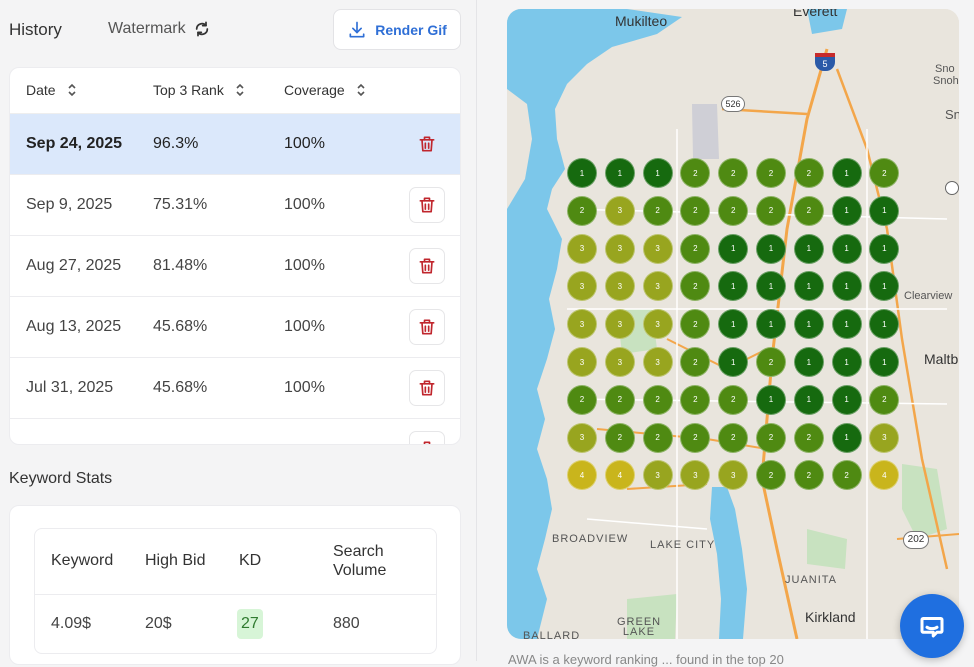 The image size is (974, 667). I want to click on column-top3: Top 3 Rank, so click(199, 90).